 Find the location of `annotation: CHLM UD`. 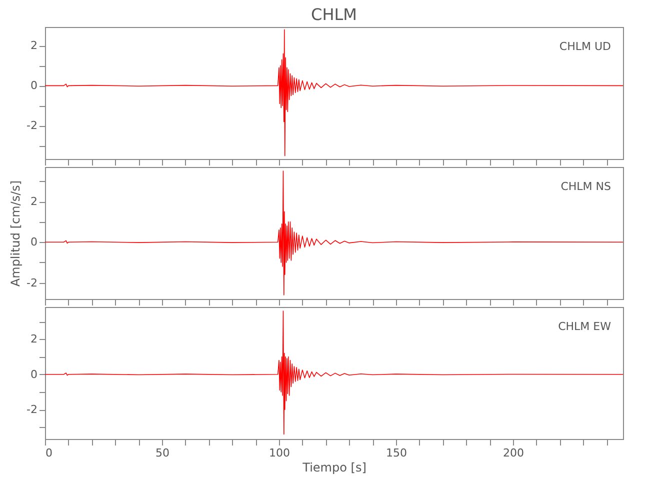

annotation: CHLM UD is located at coordinates (585, 46).